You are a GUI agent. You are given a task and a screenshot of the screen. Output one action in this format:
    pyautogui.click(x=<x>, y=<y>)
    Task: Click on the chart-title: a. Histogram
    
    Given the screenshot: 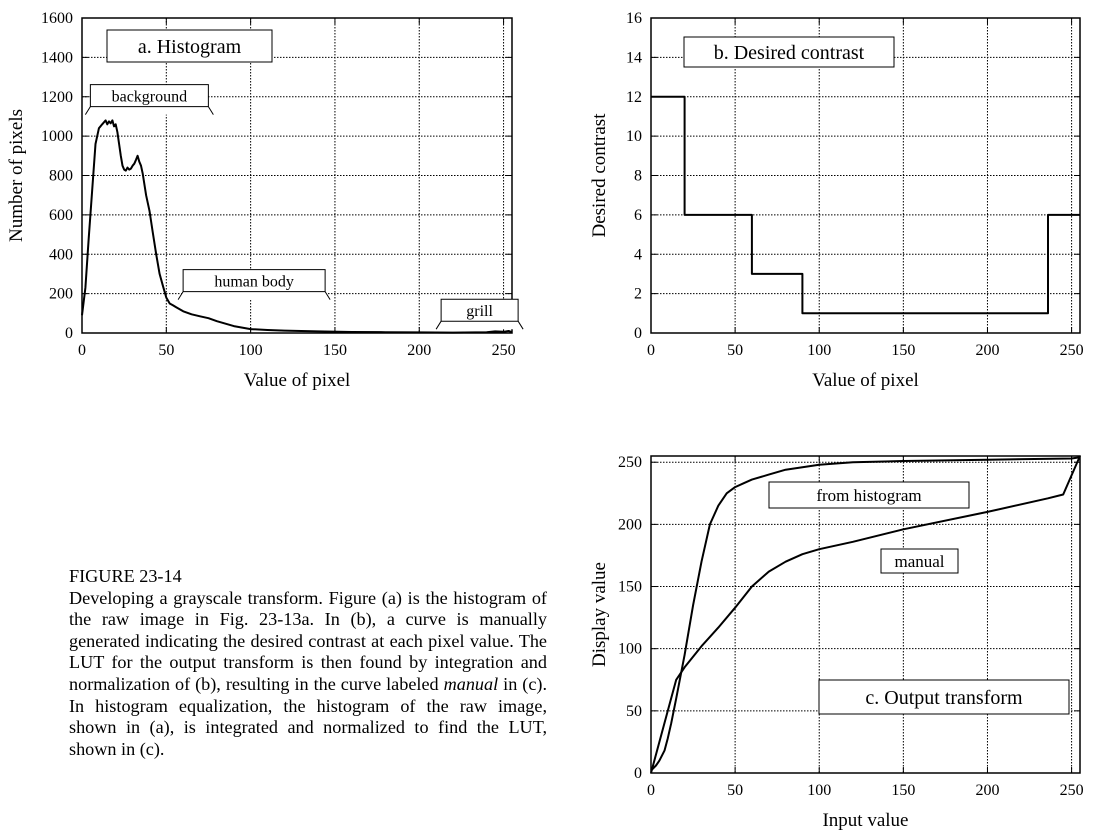 What is the action you would take?
    pyautogui.click(x=190, y=47)
    